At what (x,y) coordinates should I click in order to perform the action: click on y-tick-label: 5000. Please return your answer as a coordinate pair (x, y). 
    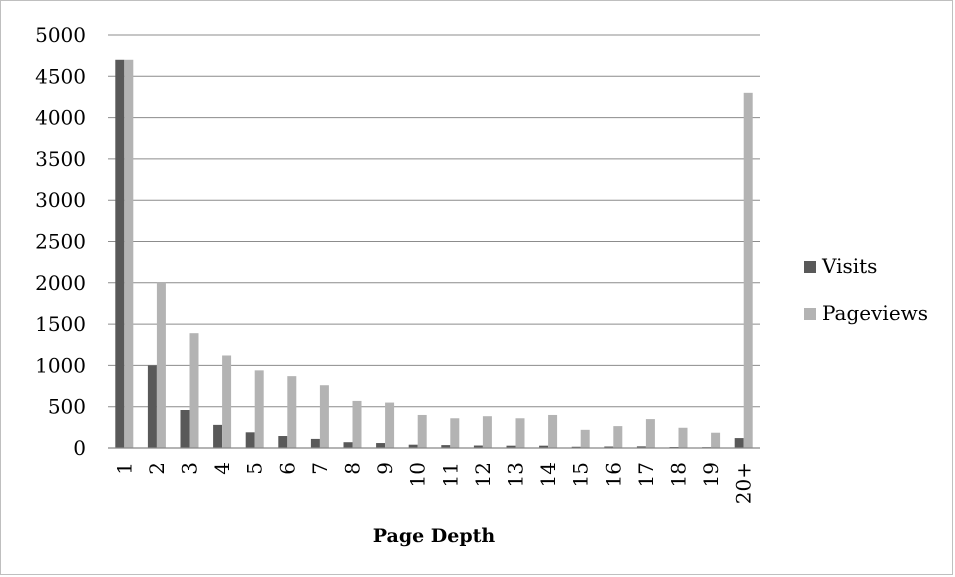
    Looking at the image, I should click on (60, 35).